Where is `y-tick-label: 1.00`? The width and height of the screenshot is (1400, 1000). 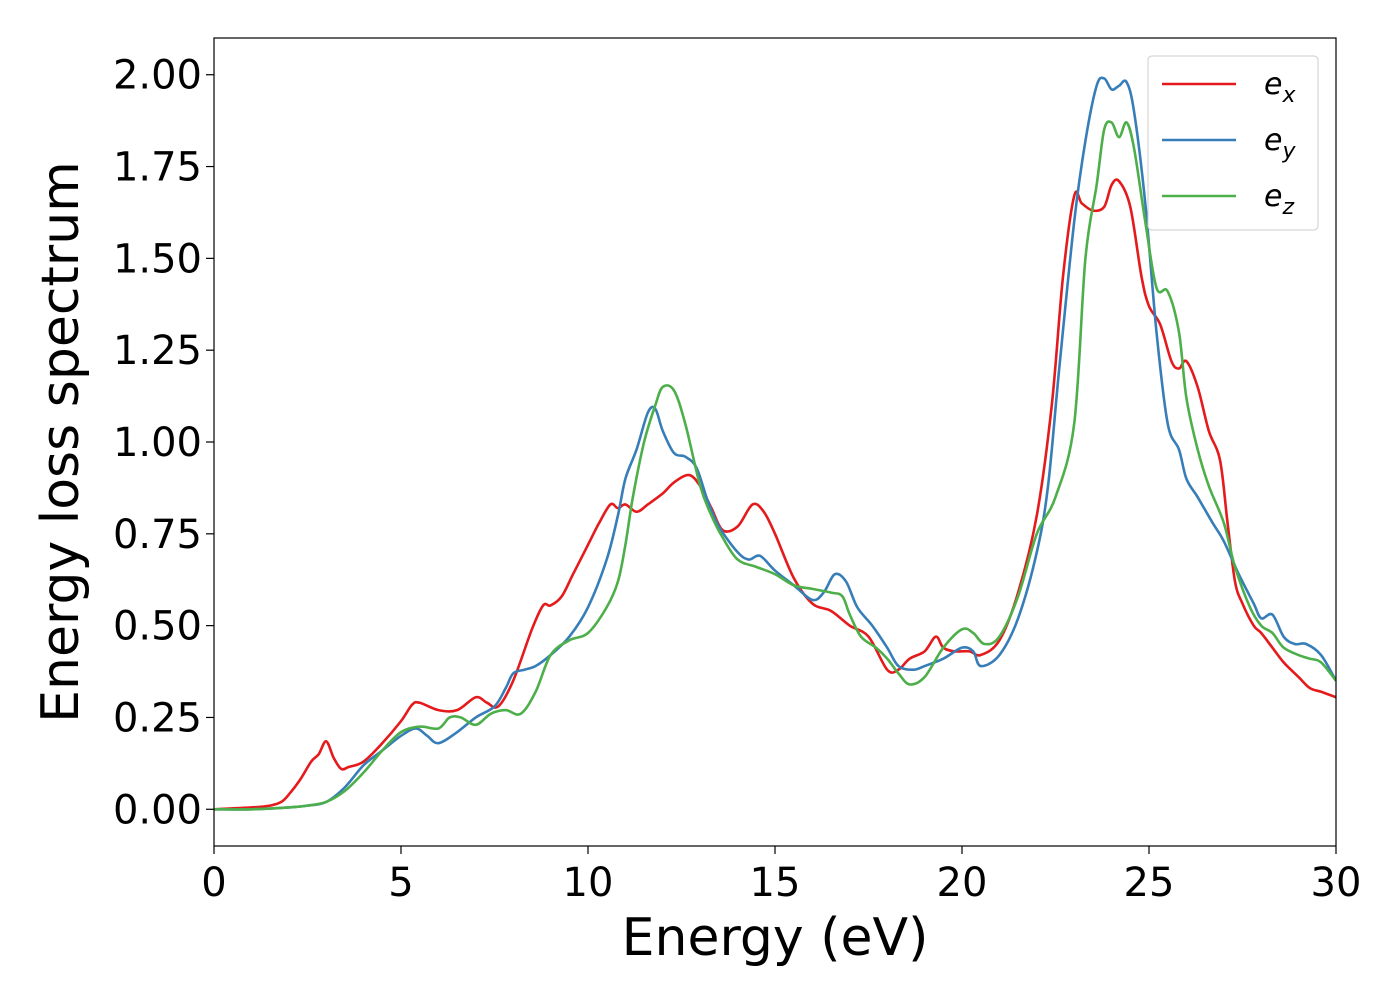
y-tick-label: 1.00 is located at coordinates (157, 443).